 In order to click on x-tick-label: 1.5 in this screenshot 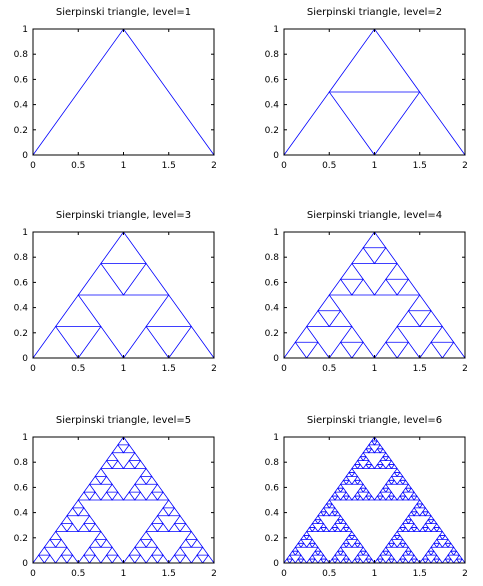, I will do `click(420, 369)`.